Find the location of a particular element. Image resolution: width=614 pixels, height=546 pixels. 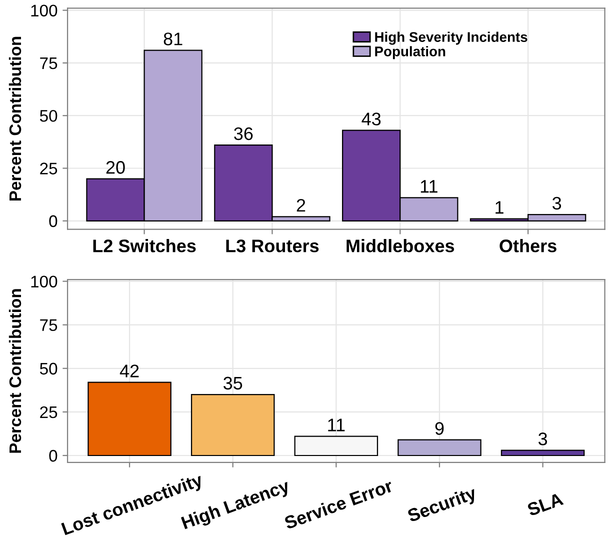

legend-label: Population is located at coordinates (410, 53).